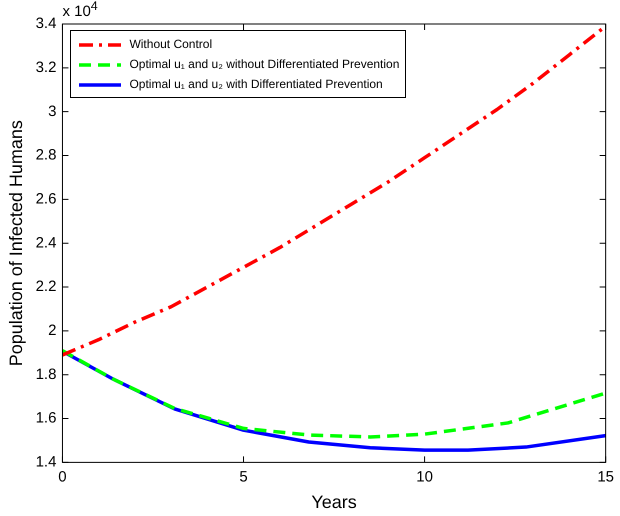 Image resolution: width=620 pixels, height=516 pixels. What do you see at coordinates (243, 477) in the screenshot?
I see `x-tick-label: 5` at bounding box center [243, 477].